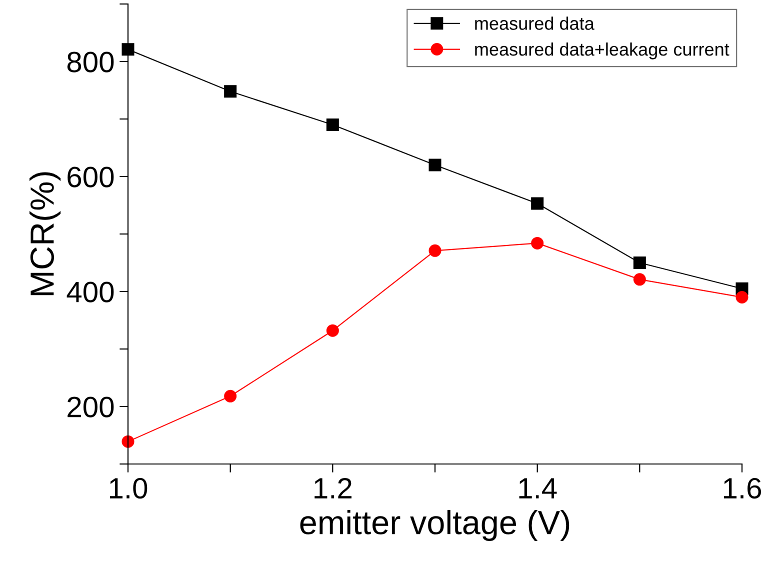  What do you see at coordinates (91, 407) in the screenshot?
I see `y-tick-label: 200` at bounding box center [91, 407].